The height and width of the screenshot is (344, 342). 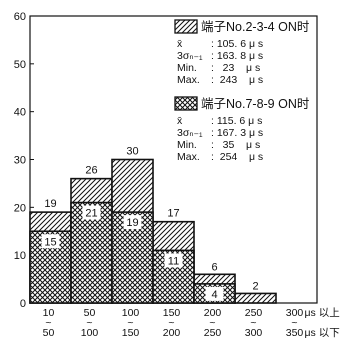 I want to click on value-label-series-1: 19, so click(x=50, y=204).